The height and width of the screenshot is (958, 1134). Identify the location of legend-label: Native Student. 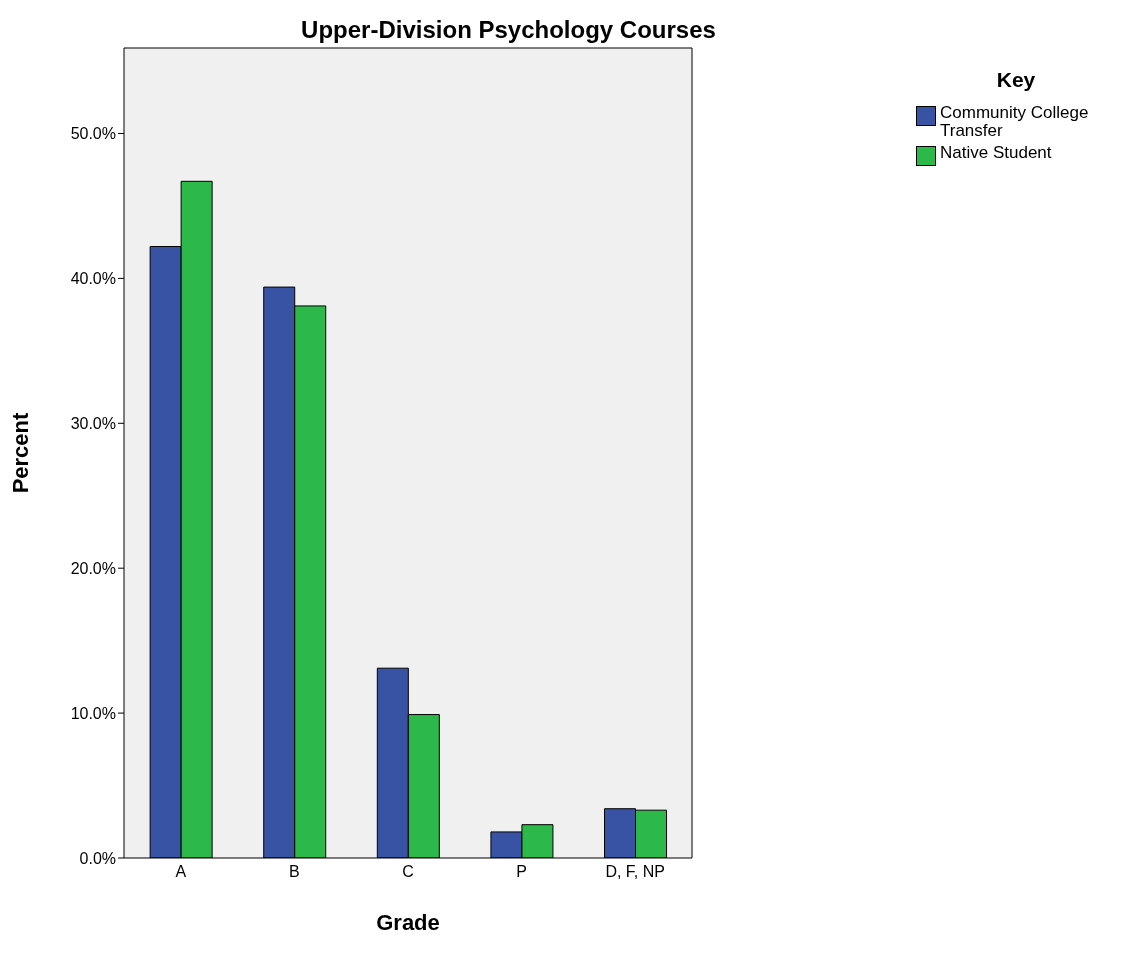
(996, 152).